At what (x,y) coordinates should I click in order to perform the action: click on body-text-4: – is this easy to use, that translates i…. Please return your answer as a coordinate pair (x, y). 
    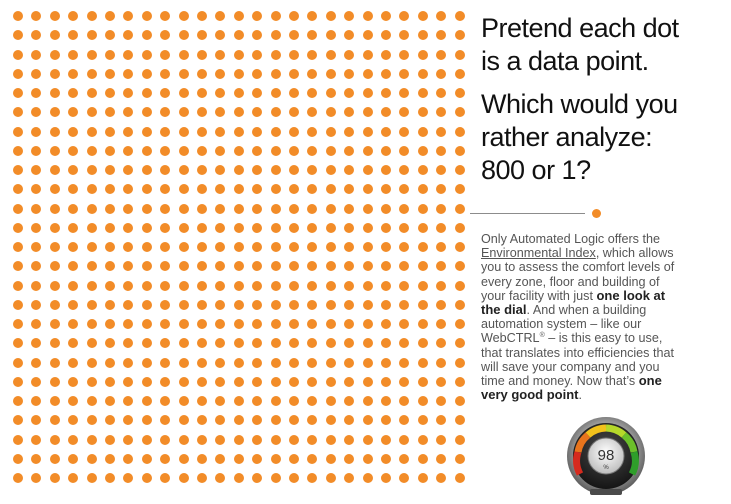
    Looking at the image, I should click on (577, 360).